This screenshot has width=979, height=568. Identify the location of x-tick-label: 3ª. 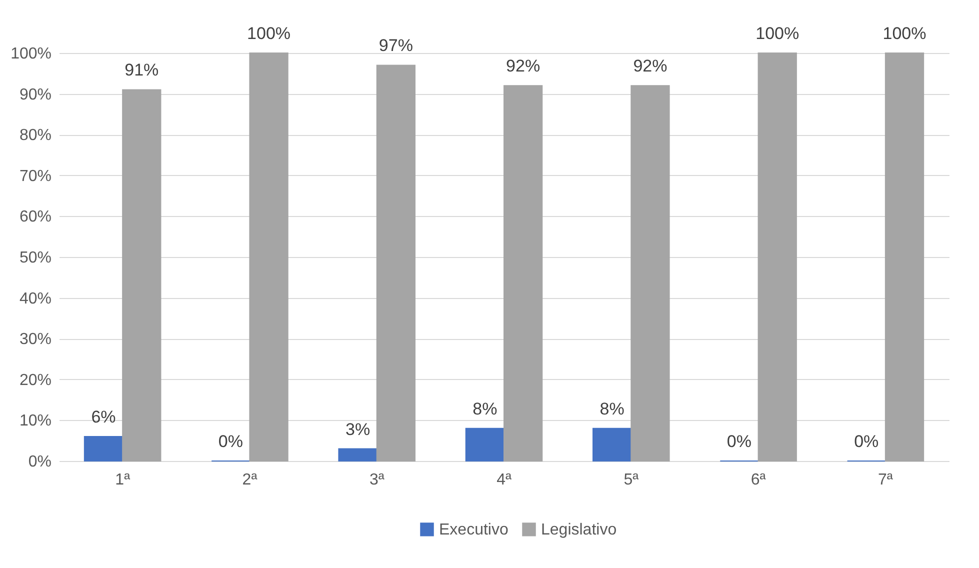
(376, 480).